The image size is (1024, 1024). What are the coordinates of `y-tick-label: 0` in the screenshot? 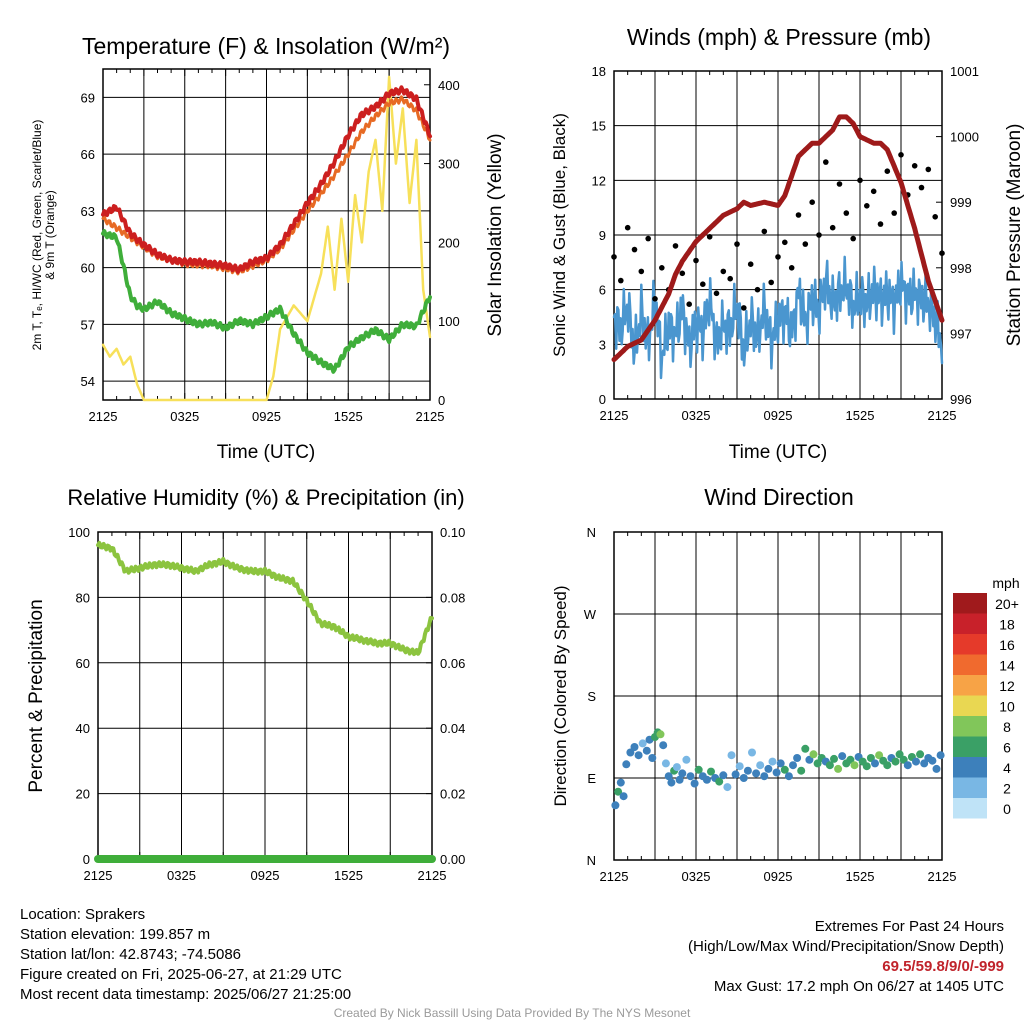 It's located at (602, 399).